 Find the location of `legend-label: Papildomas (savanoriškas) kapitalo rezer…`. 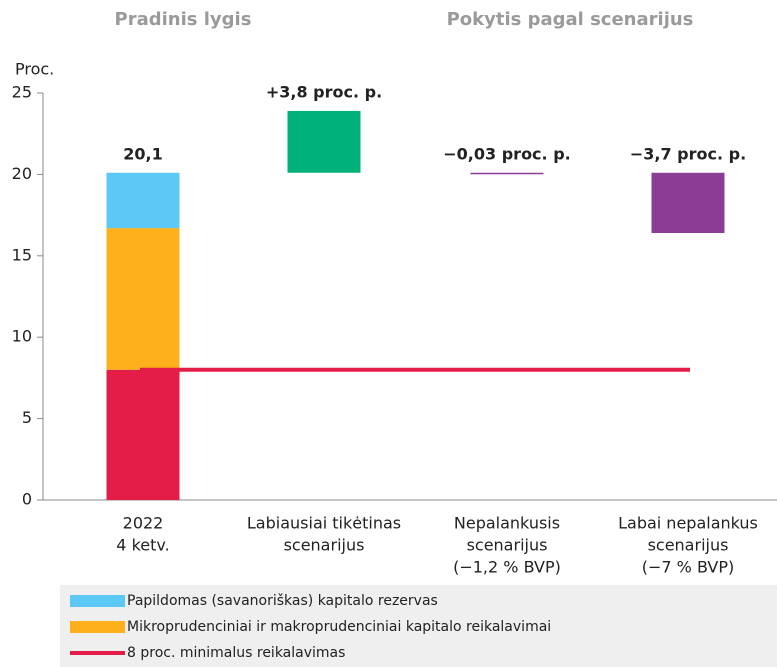

legend-label: Papildomas (savanoriškas) kapitalo rezer… is located at coordinates (282, 601).